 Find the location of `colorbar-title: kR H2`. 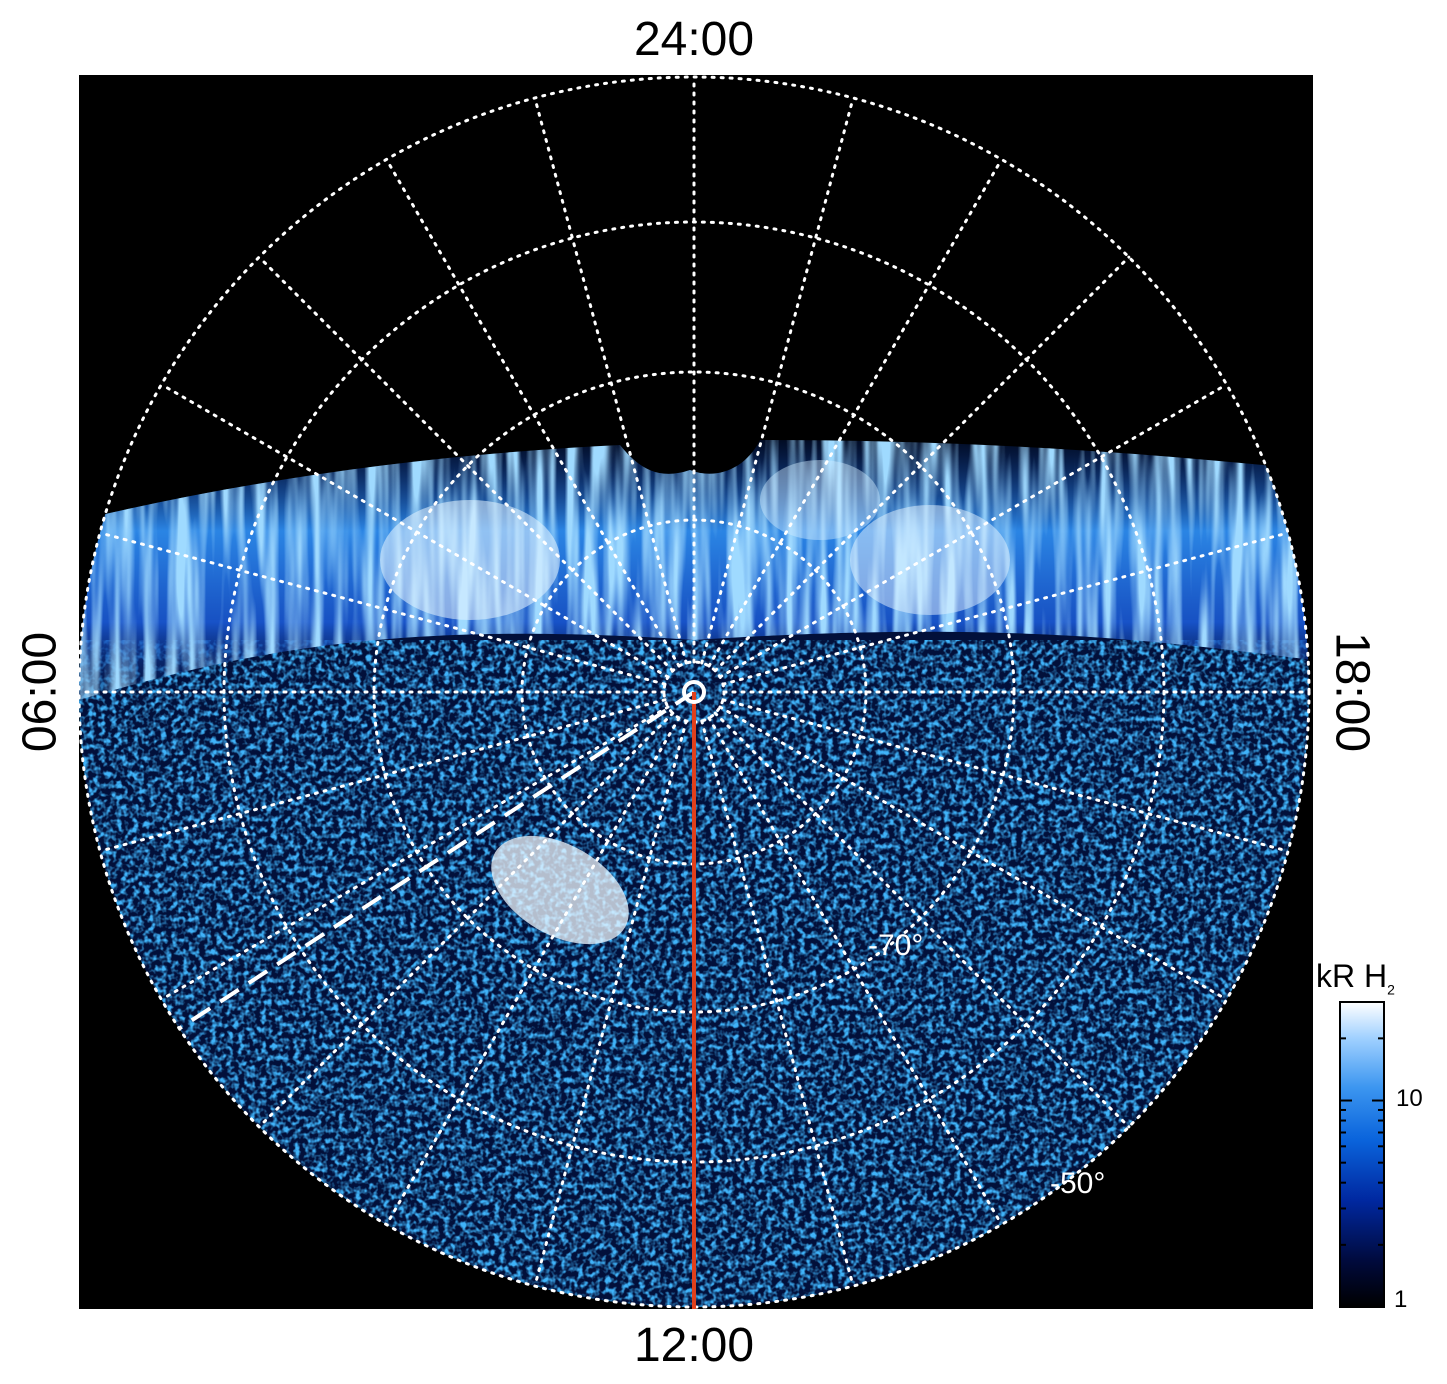

colorbar-title: kR H2 is located at coordinates (1355, 977).